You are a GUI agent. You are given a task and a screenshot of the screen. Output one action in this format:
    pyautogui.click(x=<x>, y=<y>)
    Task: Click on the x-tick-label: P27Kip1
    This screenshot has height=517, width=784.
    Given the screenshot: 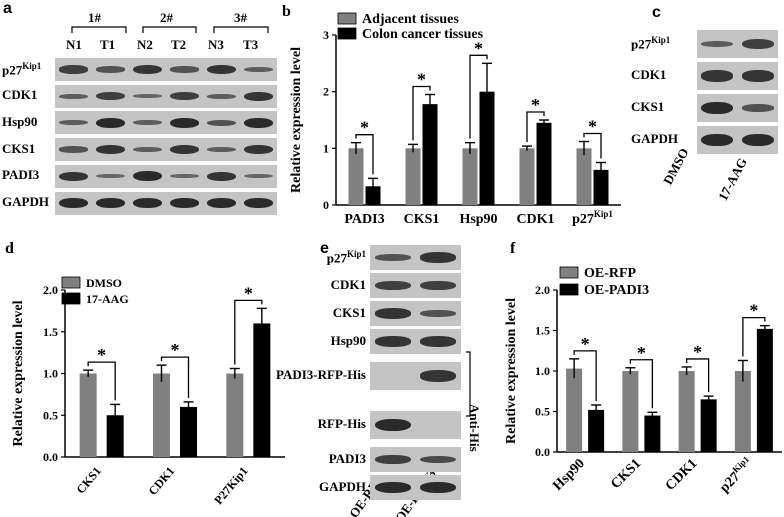 What is the action you would take?
    pyautogui.click(x=230, y=485)
    